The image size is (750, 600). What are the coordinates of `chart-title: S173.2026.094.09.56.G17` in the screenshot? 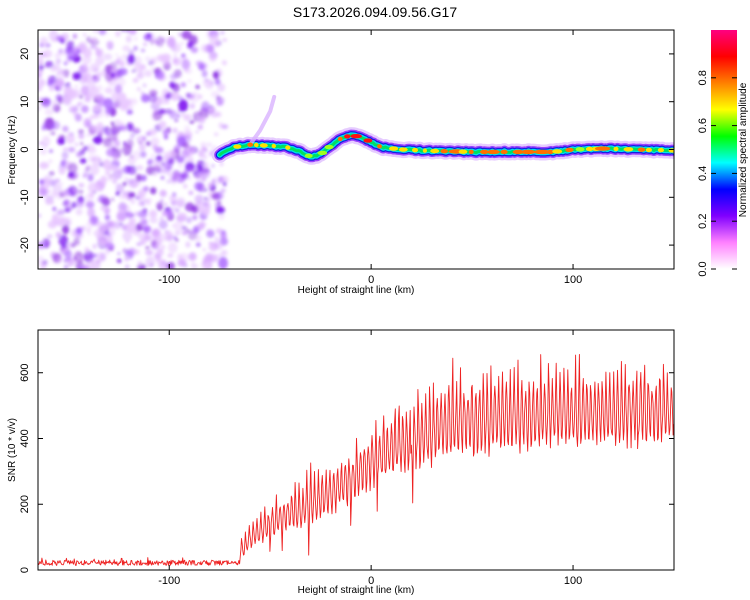 It's located at (375, 12).